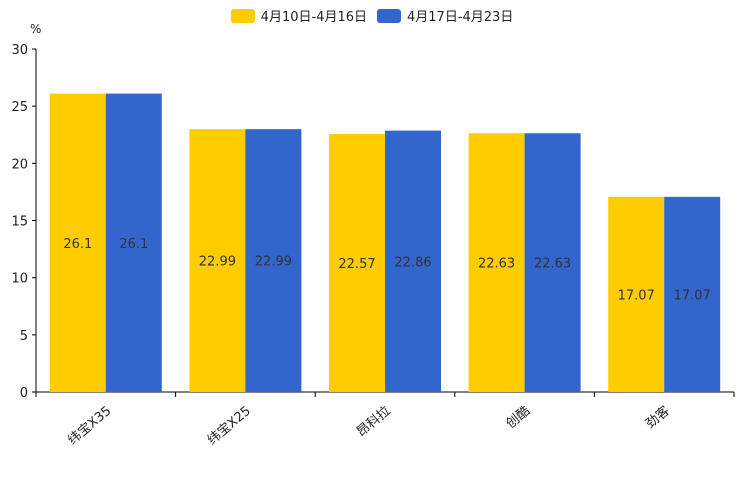  What do you see at coordinates (36, 29) in the screenshot?
I see `y-axis-unit-label: %` at bounding box center [36, 29].